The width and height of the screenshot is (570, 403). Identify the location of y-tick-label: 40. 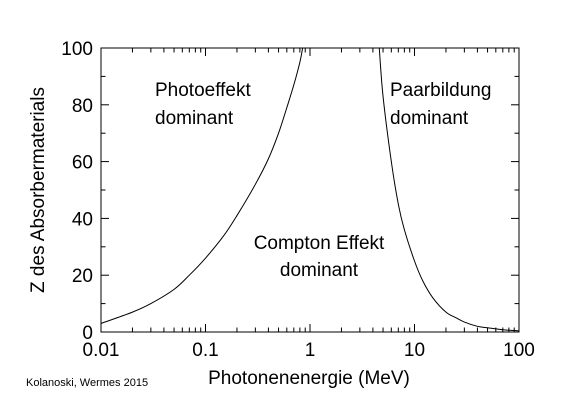
(82, 219).